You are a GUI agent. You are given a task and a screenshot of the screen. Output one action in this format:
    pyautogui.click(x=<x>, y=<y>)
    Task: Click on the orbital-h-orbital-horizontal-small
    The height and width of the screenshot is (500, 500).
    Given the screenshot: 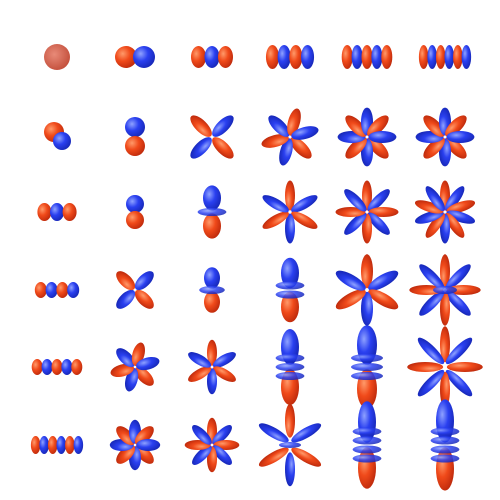 What is the action you would take?
    pyautogui.click(x=57, y=445)
    